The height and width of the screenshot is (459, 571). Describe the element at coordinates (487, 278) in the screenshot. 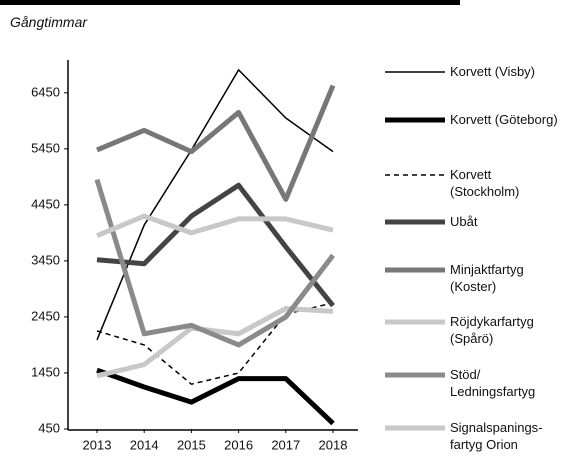

I see `legend-label: Minjaktfartyg (Koster)` at that location.